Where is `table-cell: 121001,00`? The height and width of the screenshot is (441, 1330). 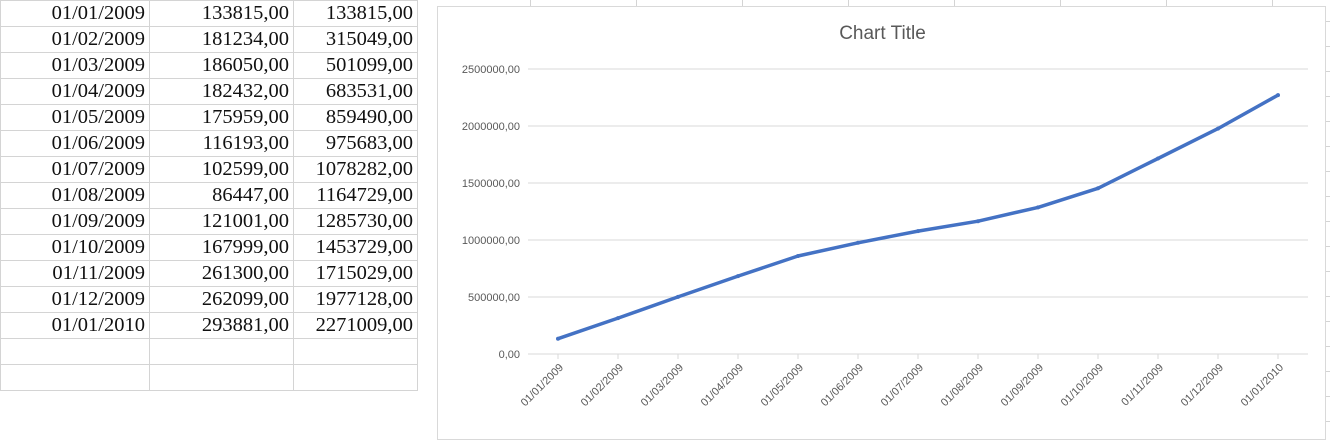 table-cell: 121001,00 is located at coordinates (221, 221).